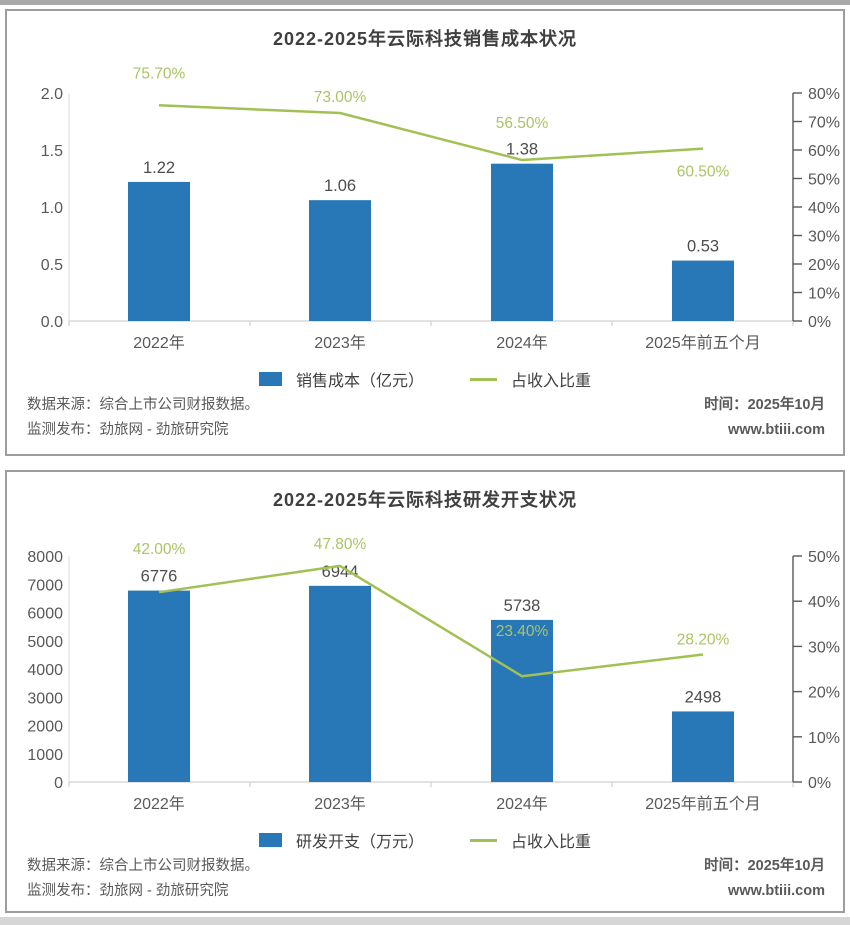  I want to click on bar-value-label: 1.06, so click(340, 186).